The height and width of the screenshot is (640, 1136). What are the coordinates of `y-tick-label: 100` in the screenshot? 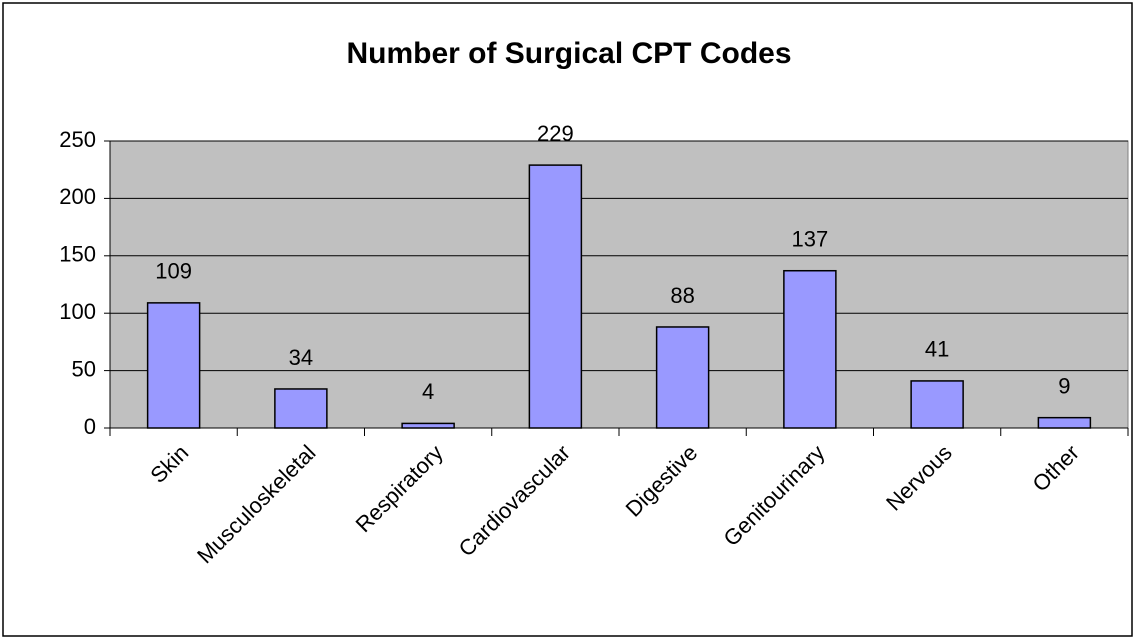 It's located at (77, 311).